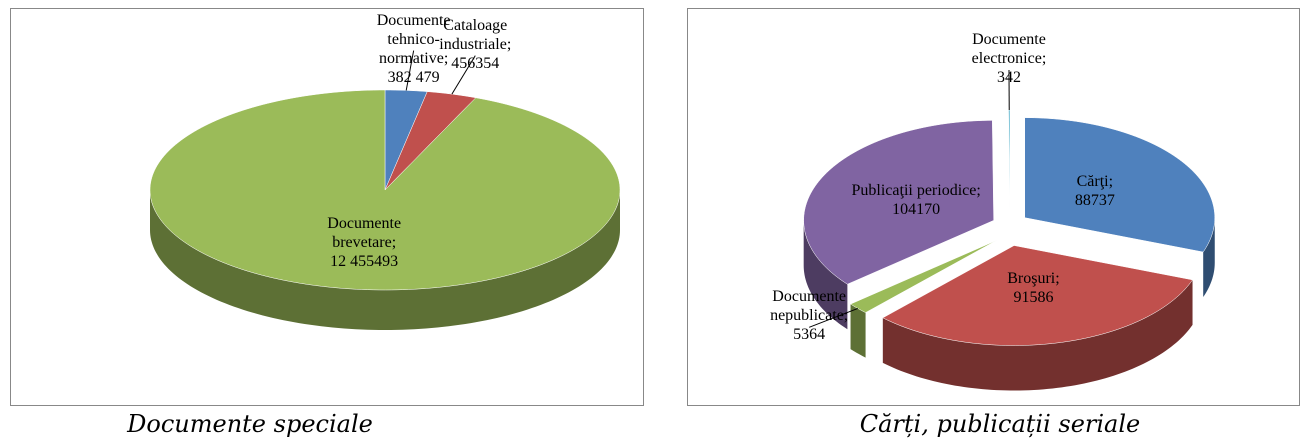 This screenshot has height=448, width=1309. What do you see at coordinates (475, 34) in the screenshot?
I see `label-name: Cataloage industriale;` at bounding box center [475, 34].